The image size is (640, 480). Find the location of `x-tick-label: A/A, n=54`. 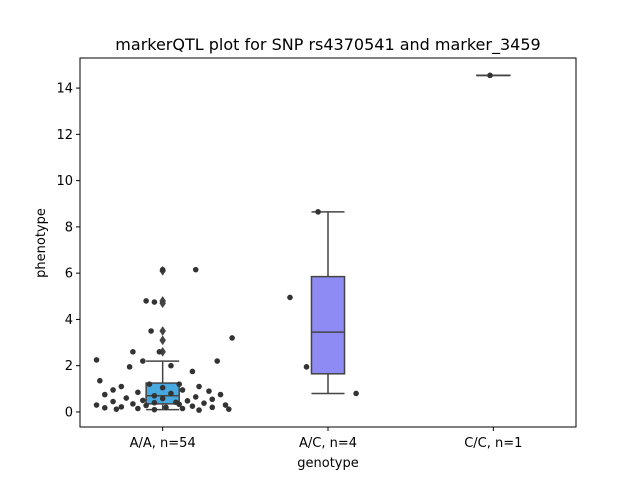

x-tick-label: A/A, n=54 is located at coordinates (163, 443).